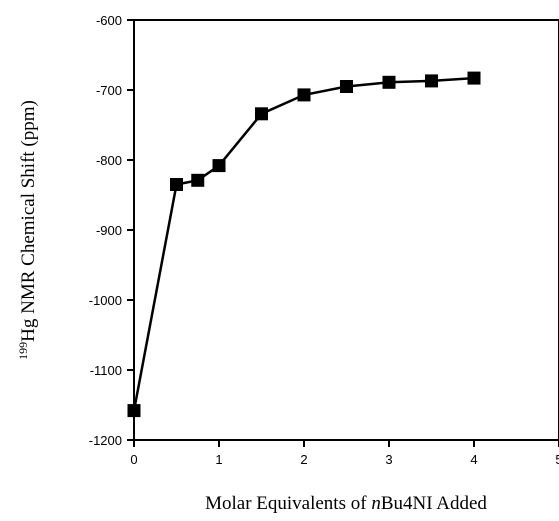 The image size is (559, 521). I want to click on y-tick-label: -700, so click(109, 90).